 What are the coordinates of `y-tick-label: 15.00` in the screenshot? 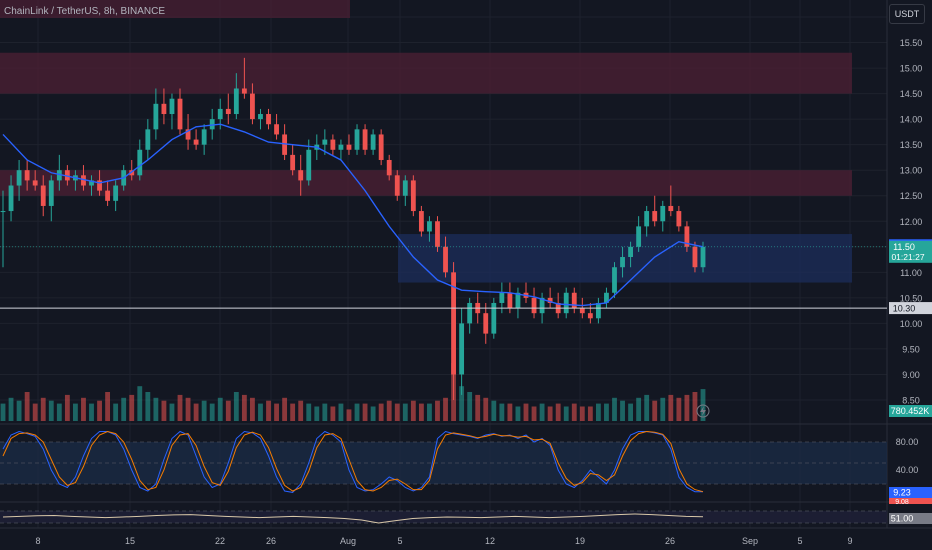 It's located at (911, 69).